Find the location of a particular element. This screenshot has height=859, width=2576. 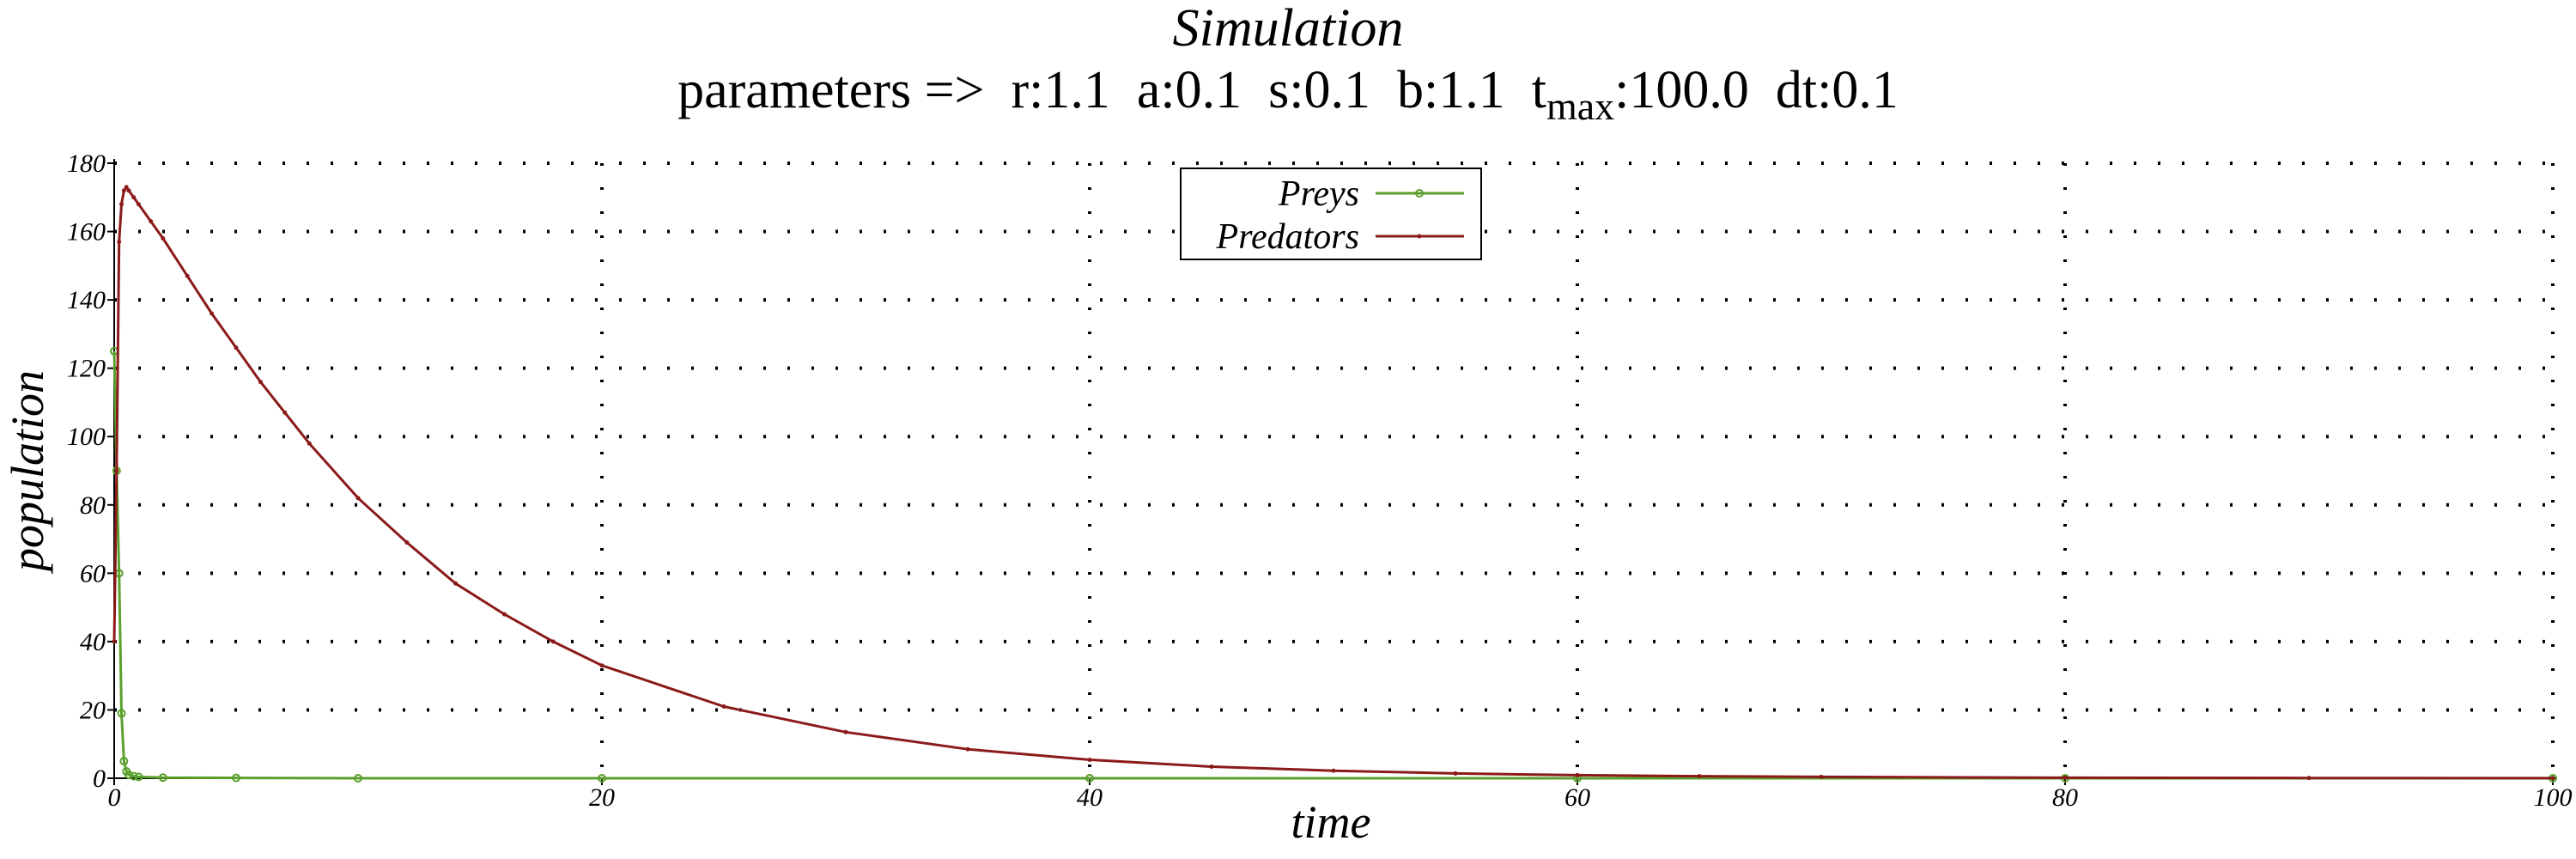

y-tick-label: 80 is located at coordinates (93, 506).